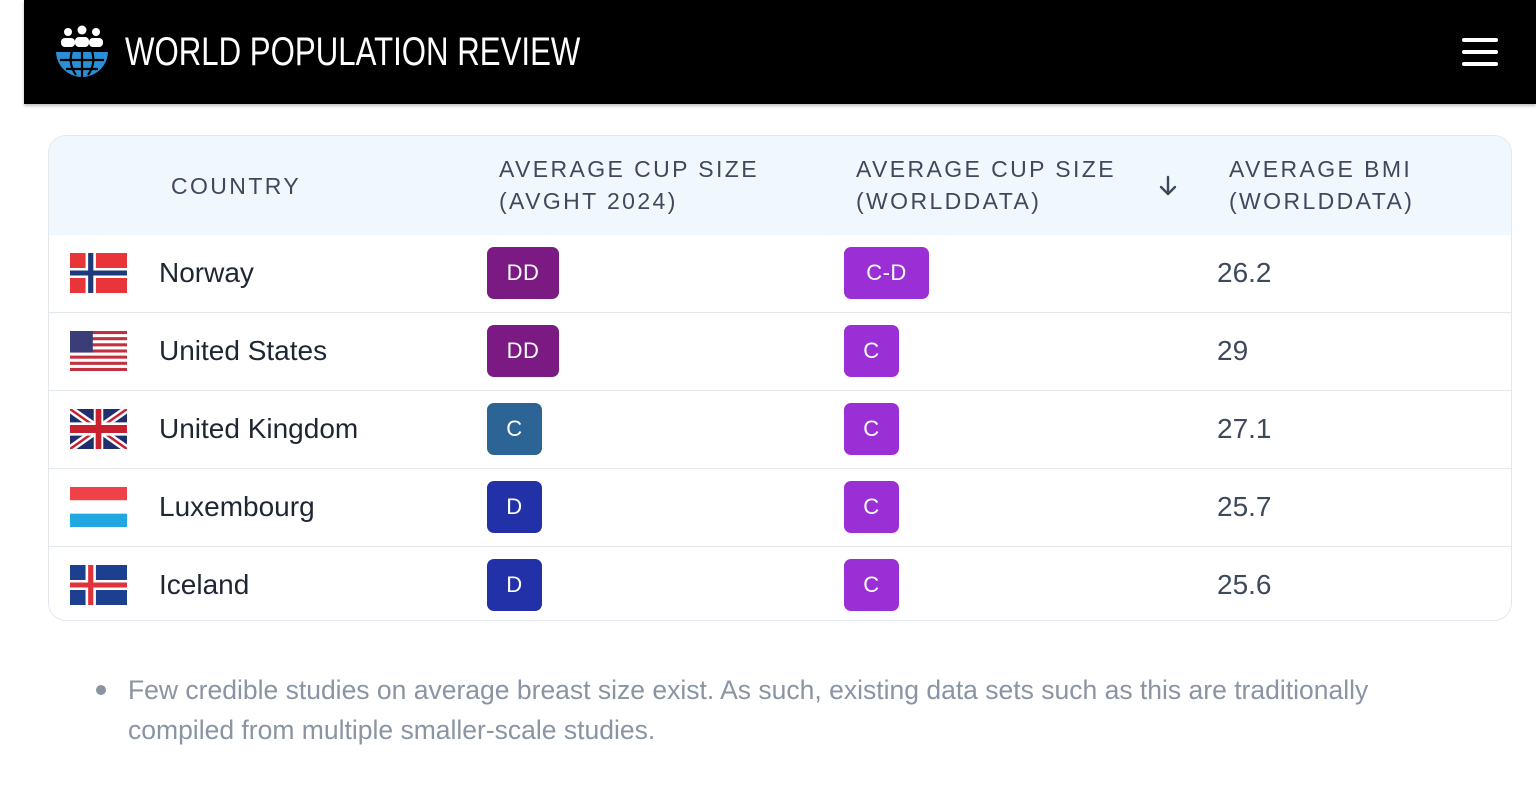  Describe the element at coordinates (780, 508) in the screenshot. I see `table-row: Luxembourg D C 25.7` at that location.